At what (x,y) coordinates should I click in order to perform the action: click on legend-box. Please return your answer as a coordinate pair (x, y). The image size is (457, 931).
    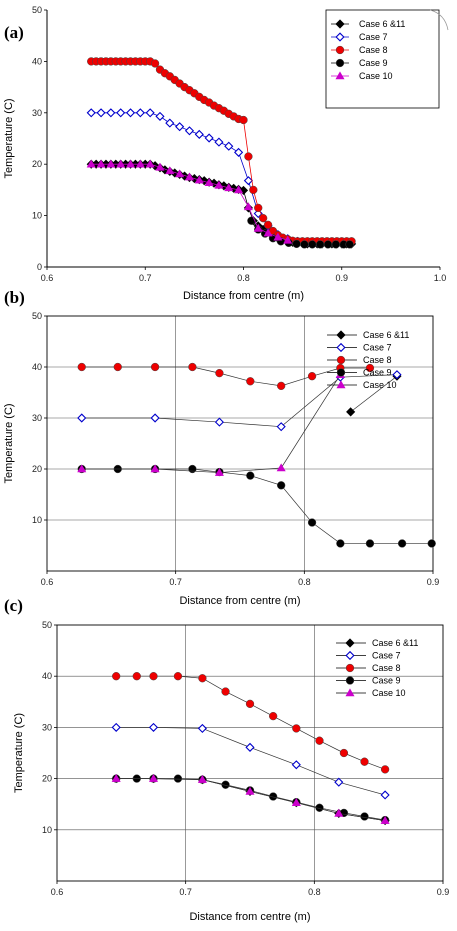
    Looking at the image, I should click on (382, 59).